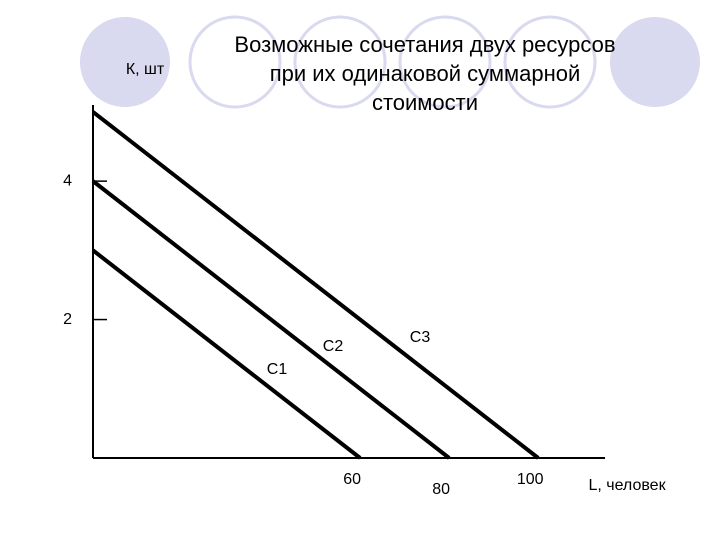 Image resolution: width=720 pixels, height=540 pixels. Describe the element at coordinates (420, 337) in the screenshot. I see `series-label: C3` at that location.